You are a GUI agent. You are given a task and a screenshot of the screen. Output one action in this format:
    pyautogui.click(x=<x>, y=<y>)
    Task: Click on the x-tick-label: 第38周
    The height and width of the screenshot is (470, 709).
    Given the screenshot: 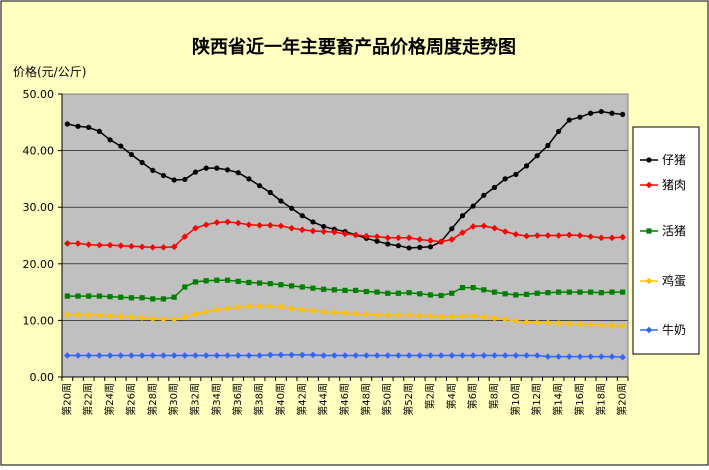 What is the action you would take?
    pyautogui.click(x=259, y=399)
    